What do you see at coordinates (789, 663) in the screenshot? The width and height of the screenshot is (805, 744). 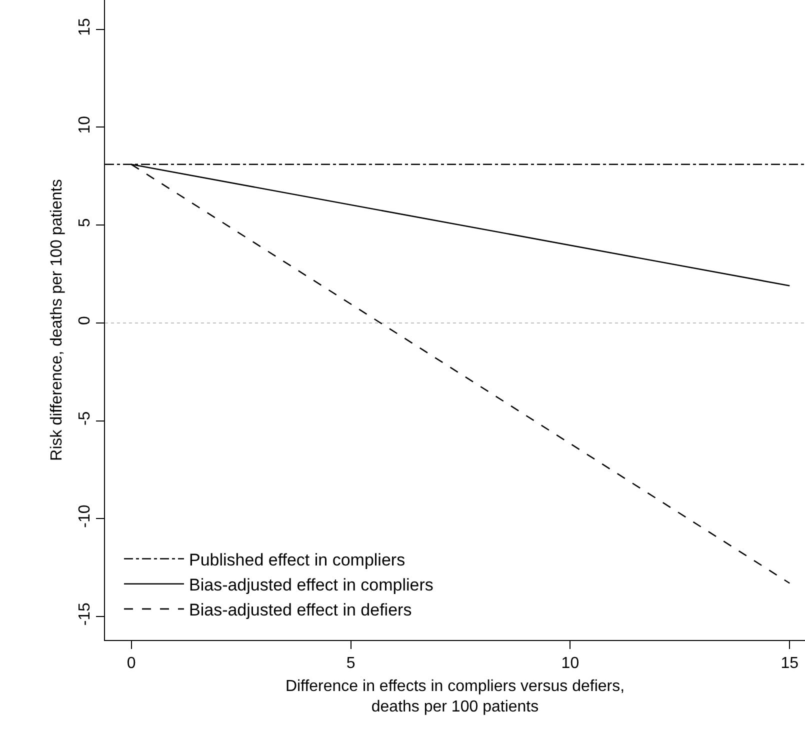 I see `x-tick-label: 15` at bounding box center [789, 663].